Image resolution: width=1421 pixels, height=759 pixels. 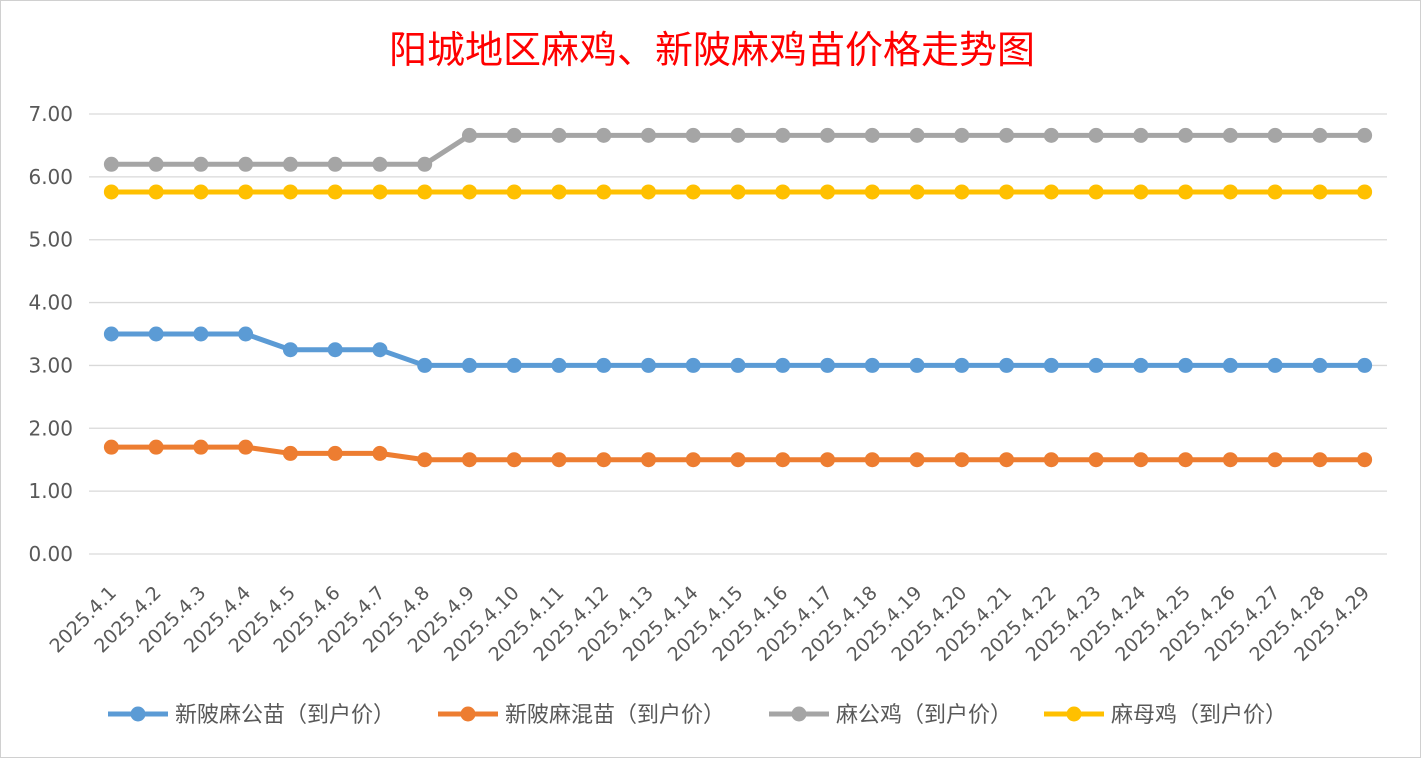 What do you see at coordinates (50, 491) in the screenshot?
I see `y-tick-label: 1.00` at bounding box center [50, 491].